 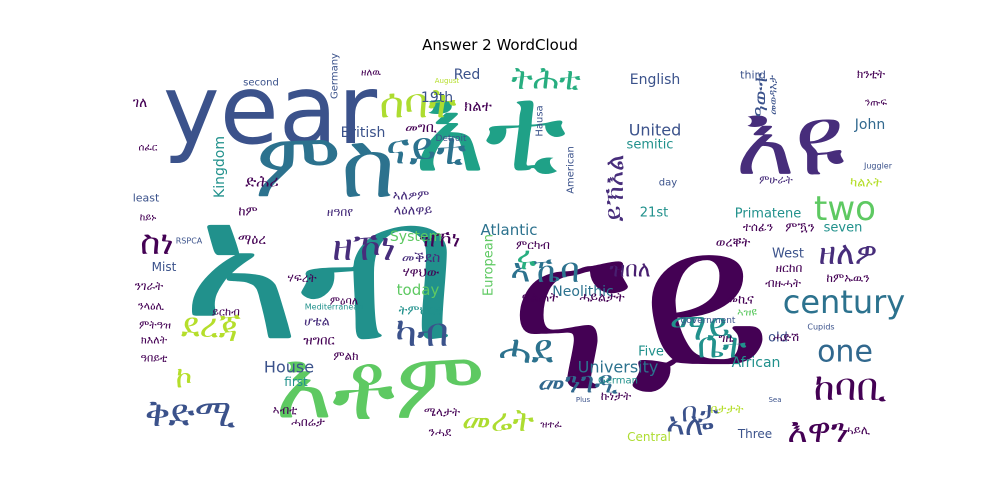 I want to click on word-cupids: Cupids, so click(x=820, y=327).